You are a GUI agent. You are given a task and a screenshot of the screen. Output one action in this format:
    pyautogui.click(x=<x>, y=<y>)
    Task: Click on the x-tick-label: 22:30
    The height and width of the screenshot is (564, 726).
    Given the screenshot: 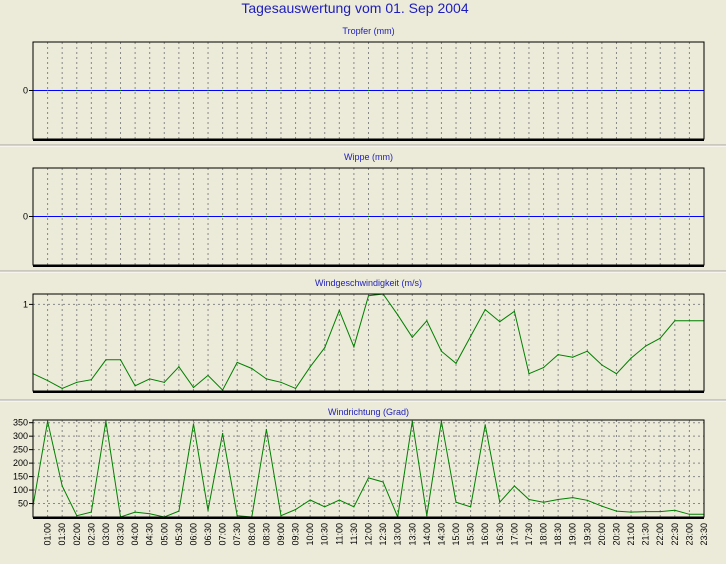 What is the action you would take?
    pyautogui.click(x=675, y=534)
    